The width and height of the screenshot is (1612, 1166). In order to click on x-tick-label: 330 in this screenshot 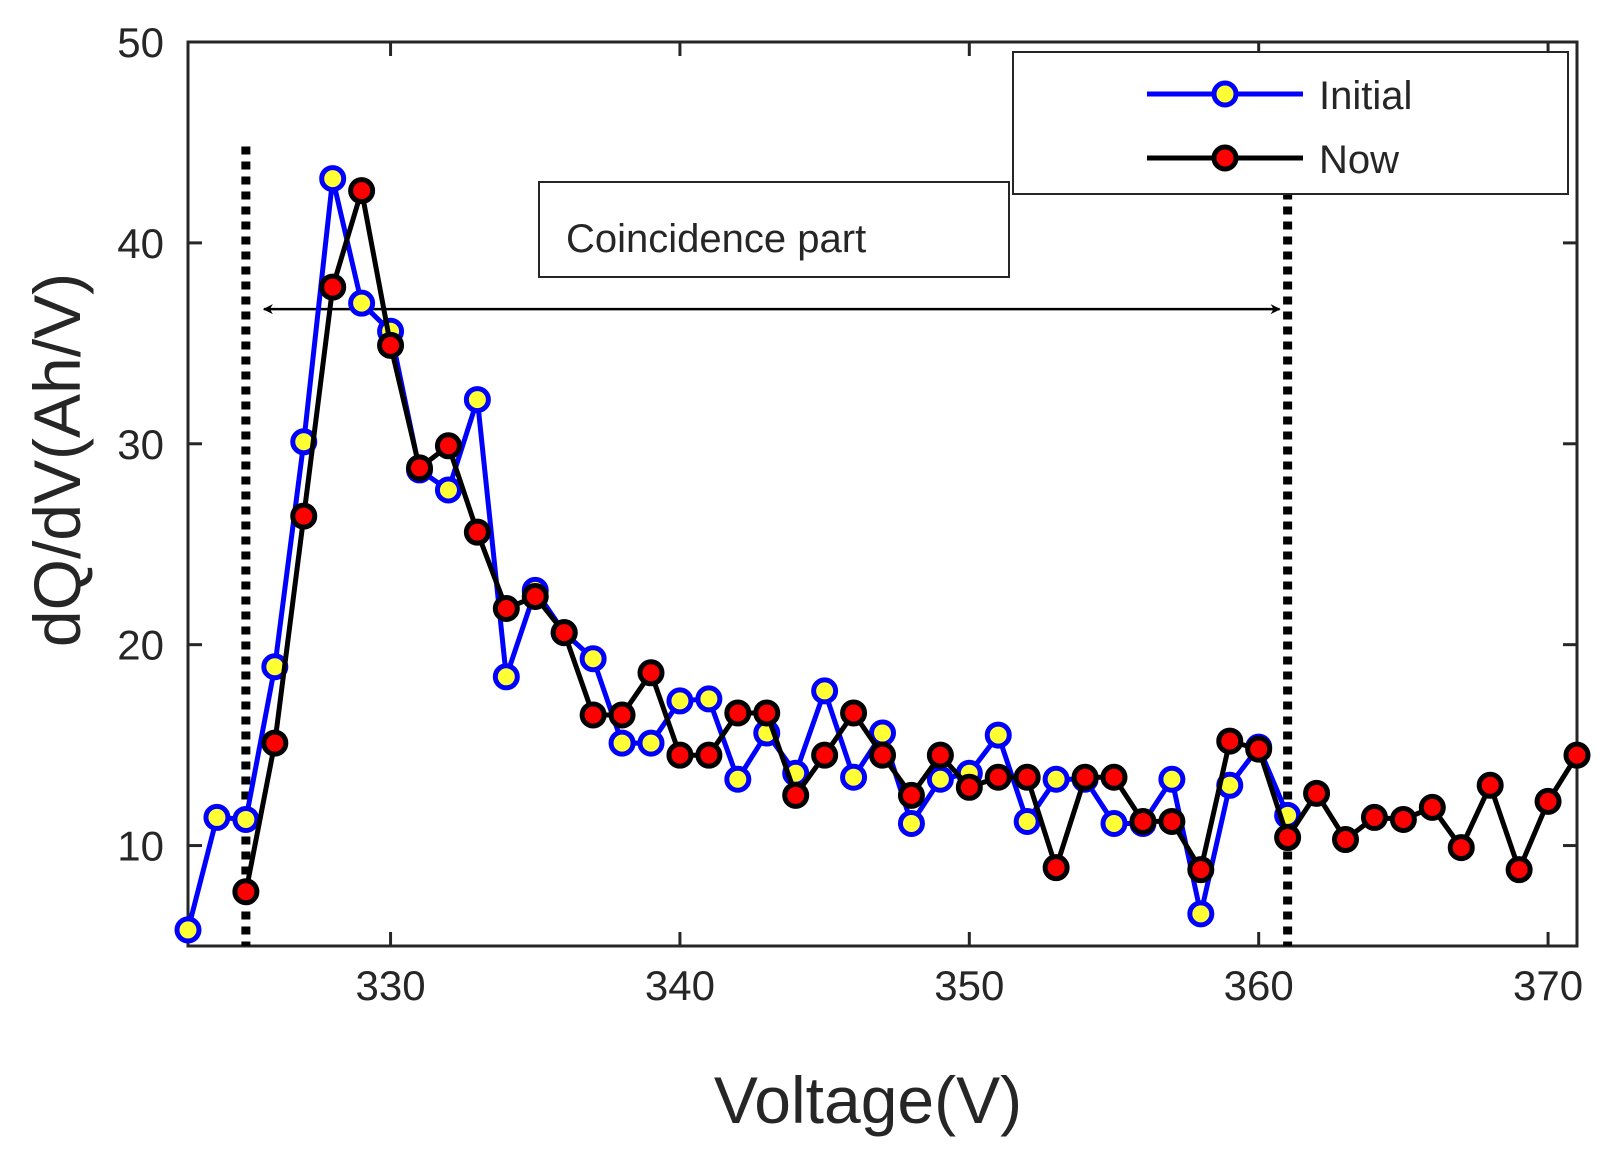, I will do `click(391, 985)`.